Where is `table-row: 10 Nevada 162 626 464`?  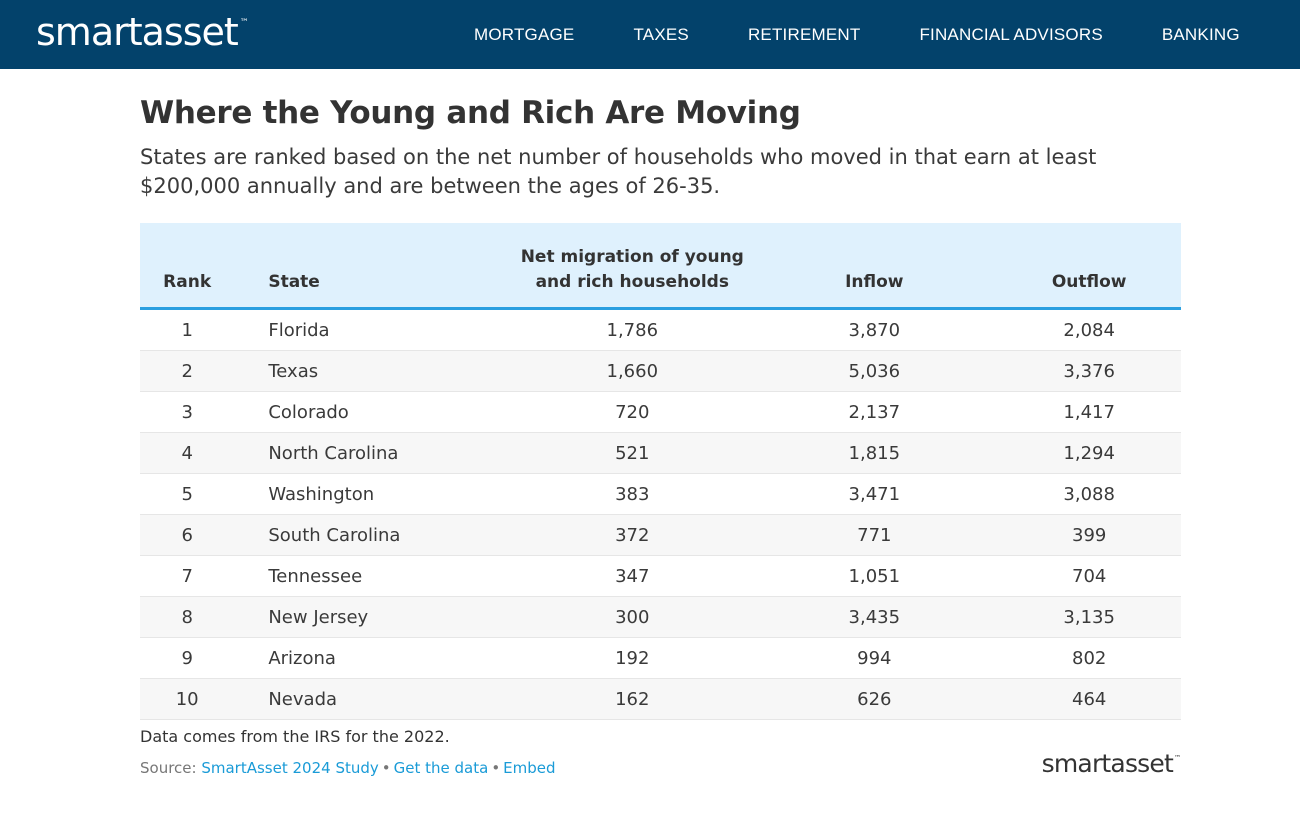
table-row: 10 Nevada 162 626 464 is located at coordinates (660, 699).